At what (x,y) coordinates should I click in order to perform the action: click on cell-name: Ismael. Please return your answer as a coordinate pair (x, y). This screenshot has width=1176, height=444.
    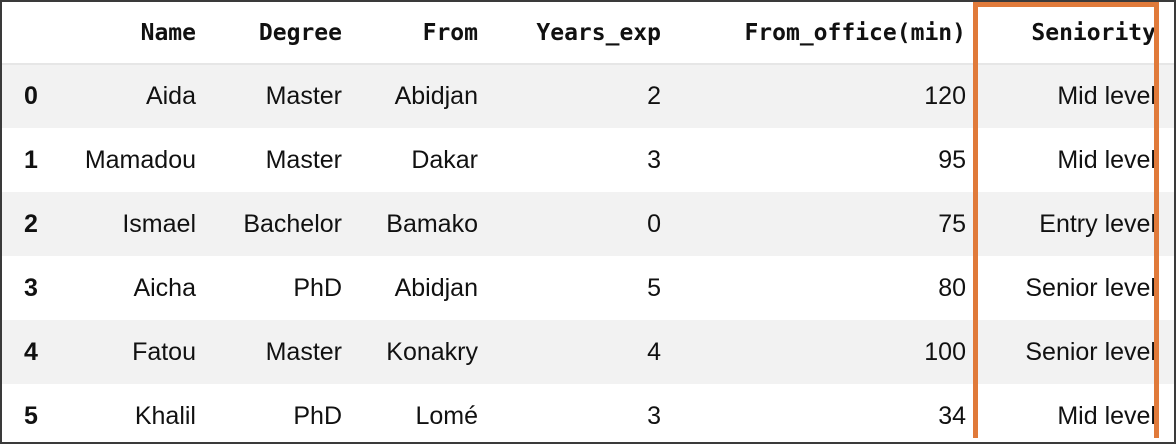
    Looking at the image, I should click on (159, 223).